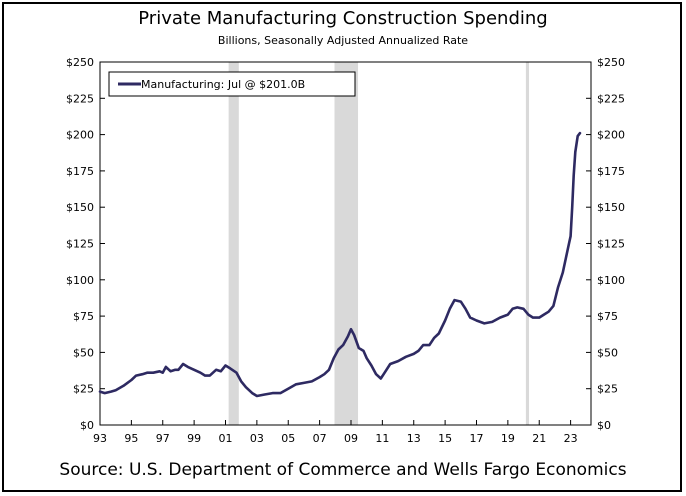  What do you see at coordinates (611, 171) in the screenshot?
I see `y-tick-label-right-7: $175` at bounding box center [611, 171].